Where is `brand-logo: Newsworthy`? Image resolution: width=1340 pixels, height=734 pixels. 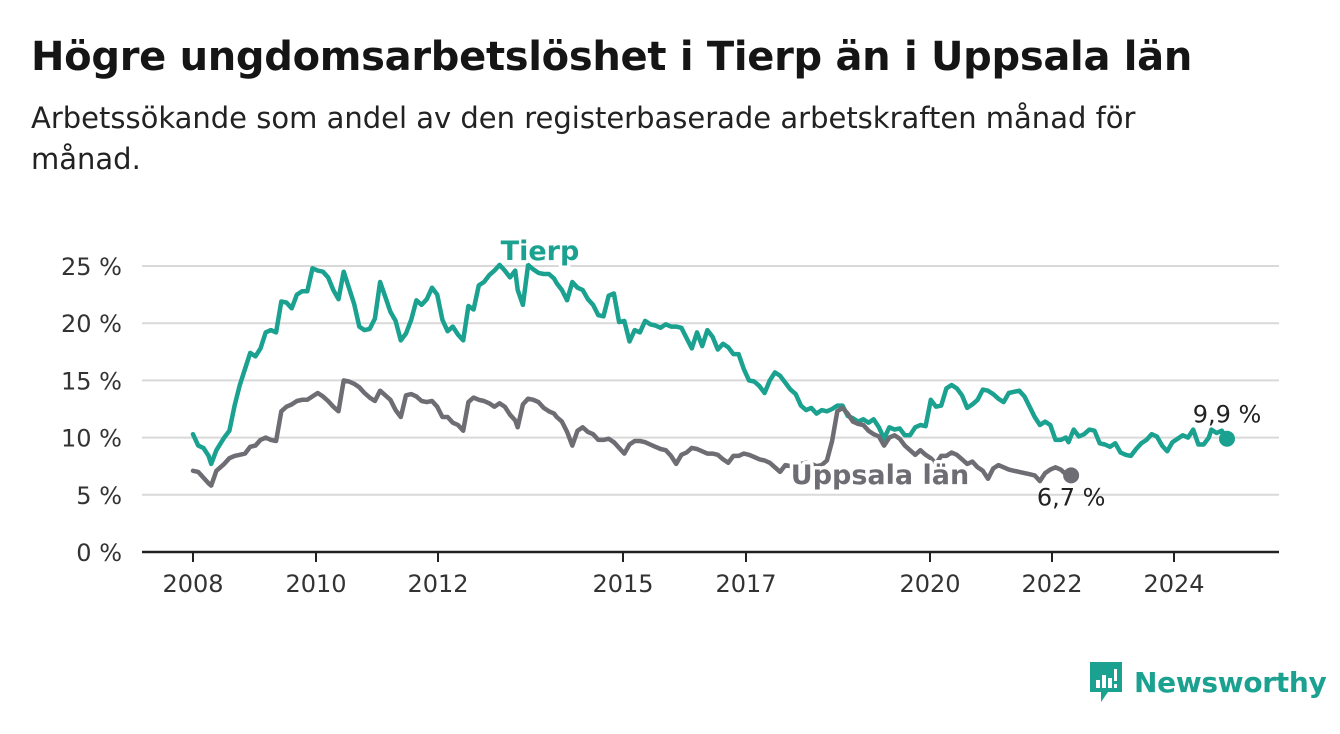 brand-logo: Newsworthy is located at coordinates (1207, 682).